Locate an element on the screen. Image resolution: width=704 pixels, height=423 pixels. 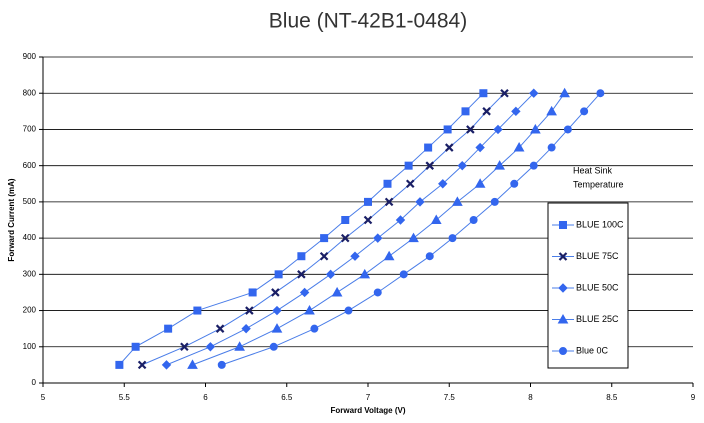
y-tick-label: 400 is located at coordinates (30, 237).